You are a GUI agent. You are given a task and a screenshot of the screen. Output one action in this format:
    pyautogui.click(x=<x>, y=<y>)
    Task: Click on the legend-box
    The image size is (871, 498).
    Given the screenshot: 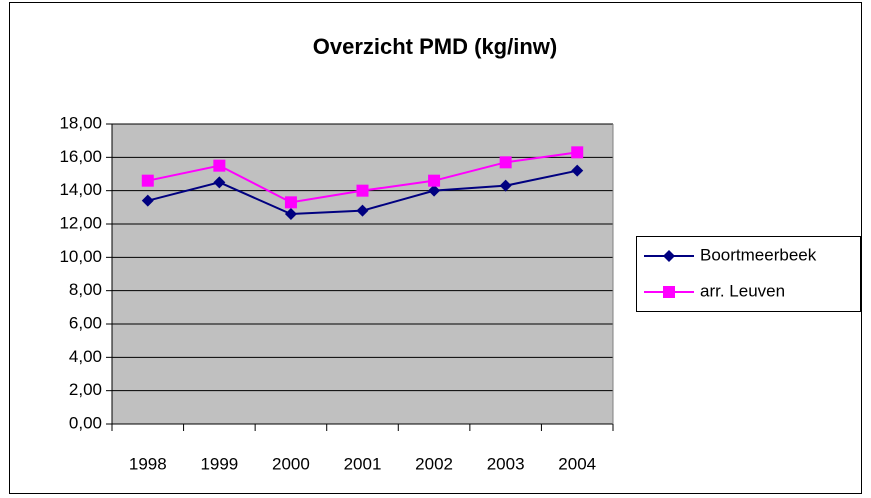 What is the action you would take?
    pyautogui.click(x=748, y=274)
    